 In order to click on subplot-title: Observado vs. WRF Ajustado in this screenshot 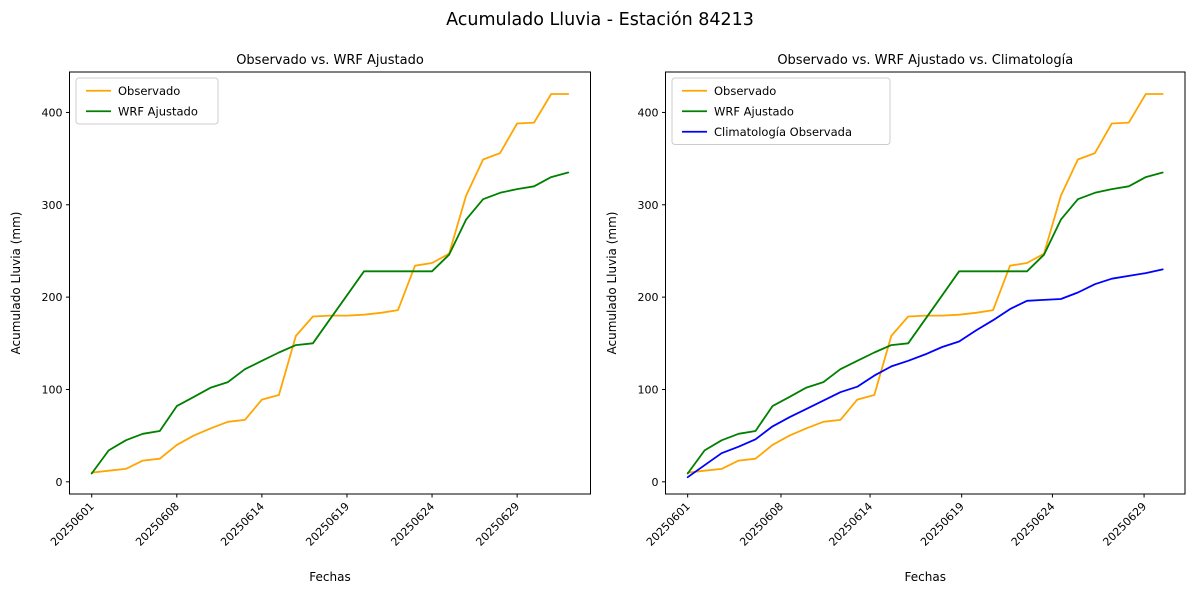, I will do `click(330, 60)`.